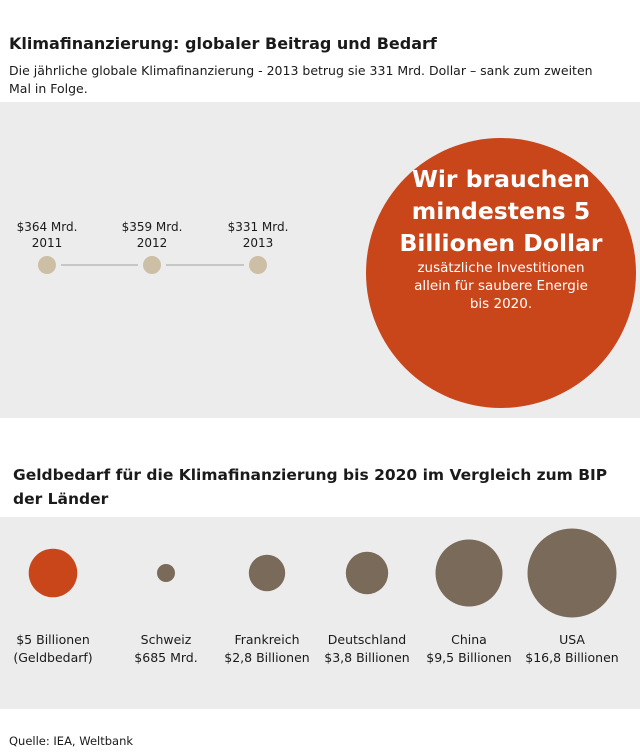  Describe the element at coordinates (152, 235) in the screenshot. I see `timeline-label: $359 Mrd. 2012` at that location.